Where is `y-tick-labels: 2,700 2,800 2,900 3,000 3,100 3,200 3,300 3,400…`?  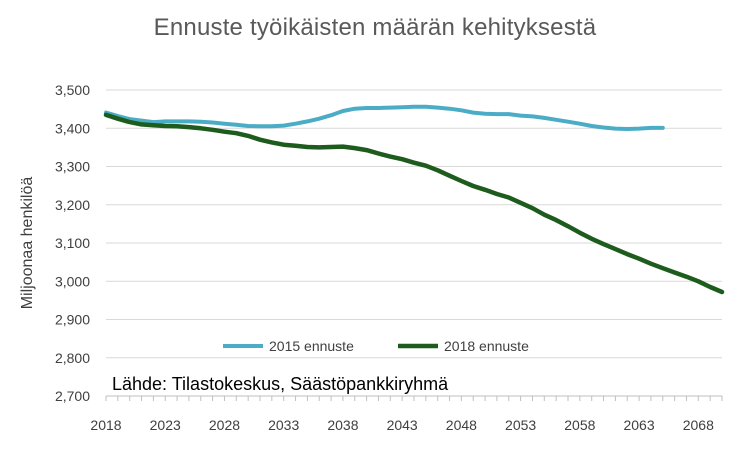 y-tick-labels: 2,700 2,800 2,900 3,000 3,100 3,200 3,300 3,400… is located at coordinates (72, 243).